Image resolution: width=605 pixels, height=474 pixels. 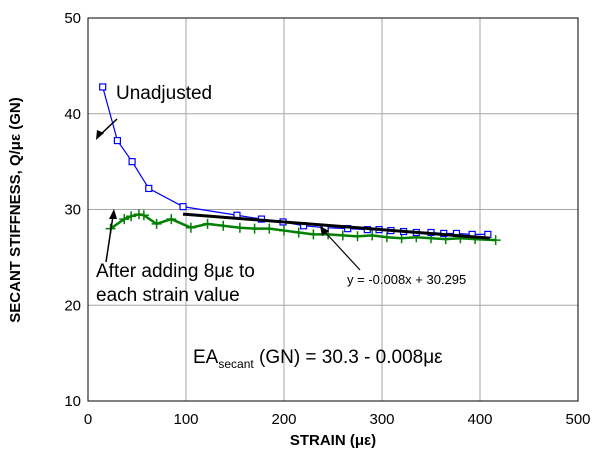 What do you see at coordinates (348, 357) in the screenshot?
I see `ea-suffix: (GN) = 30.3 - 0.008με` at bounding box center [348, 357].